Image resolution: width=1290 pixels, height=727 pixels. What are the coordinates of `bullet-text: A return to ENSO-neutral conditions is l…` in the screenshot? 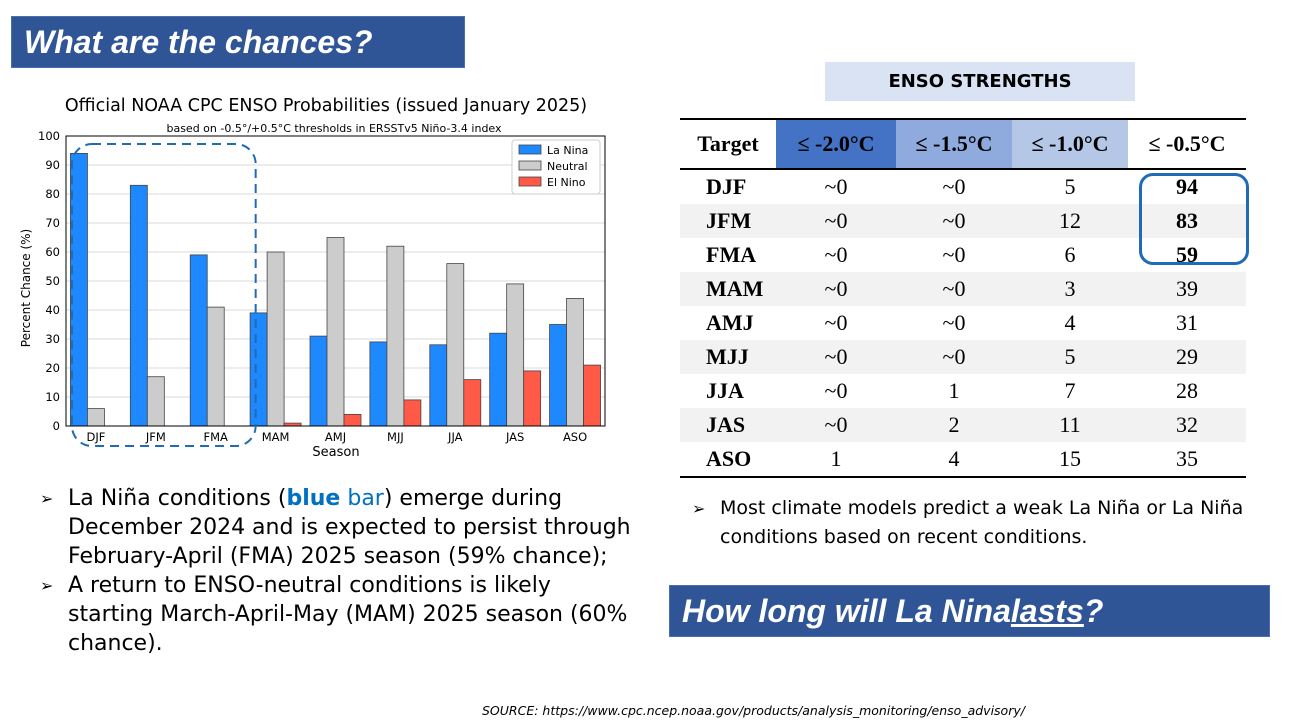 It's located at (348, 614).